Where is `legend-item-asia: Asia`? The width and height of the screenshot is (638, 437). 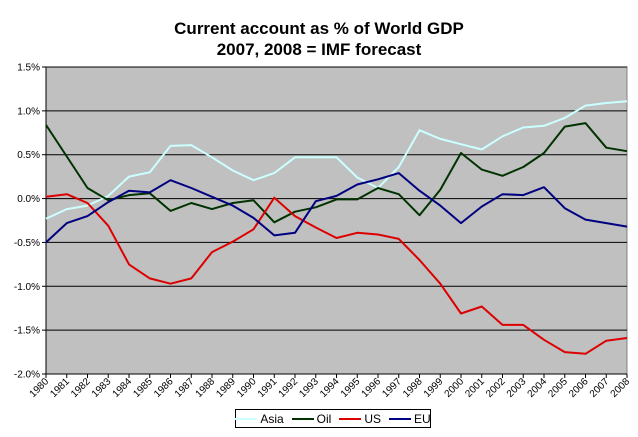
legend-item-asia: Asia is located at coordinates (259, 418).